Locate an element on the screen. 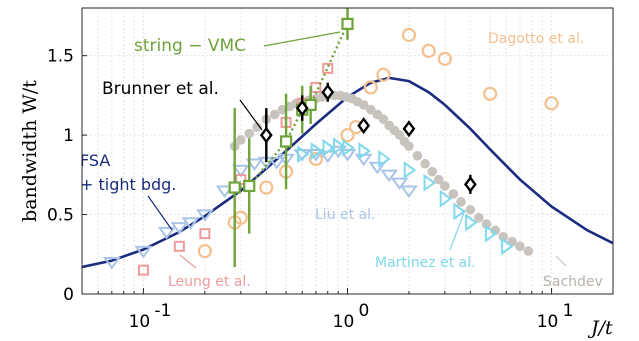 The height and width of the screenshot is (341, 639). string-vmc-label: string − VMC is located at coordinates (190, 46).